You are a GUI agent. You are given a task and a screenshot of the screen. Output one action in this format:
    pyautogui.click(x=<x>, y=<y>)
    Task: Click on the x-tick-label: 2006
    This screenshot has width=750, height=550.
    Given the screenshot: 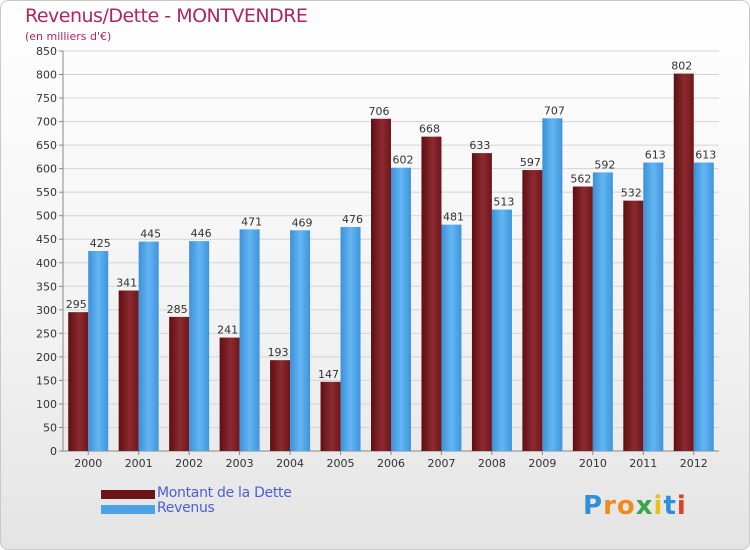 What is the action you would take?
    pyautogui.click(x=391, y=463)
    